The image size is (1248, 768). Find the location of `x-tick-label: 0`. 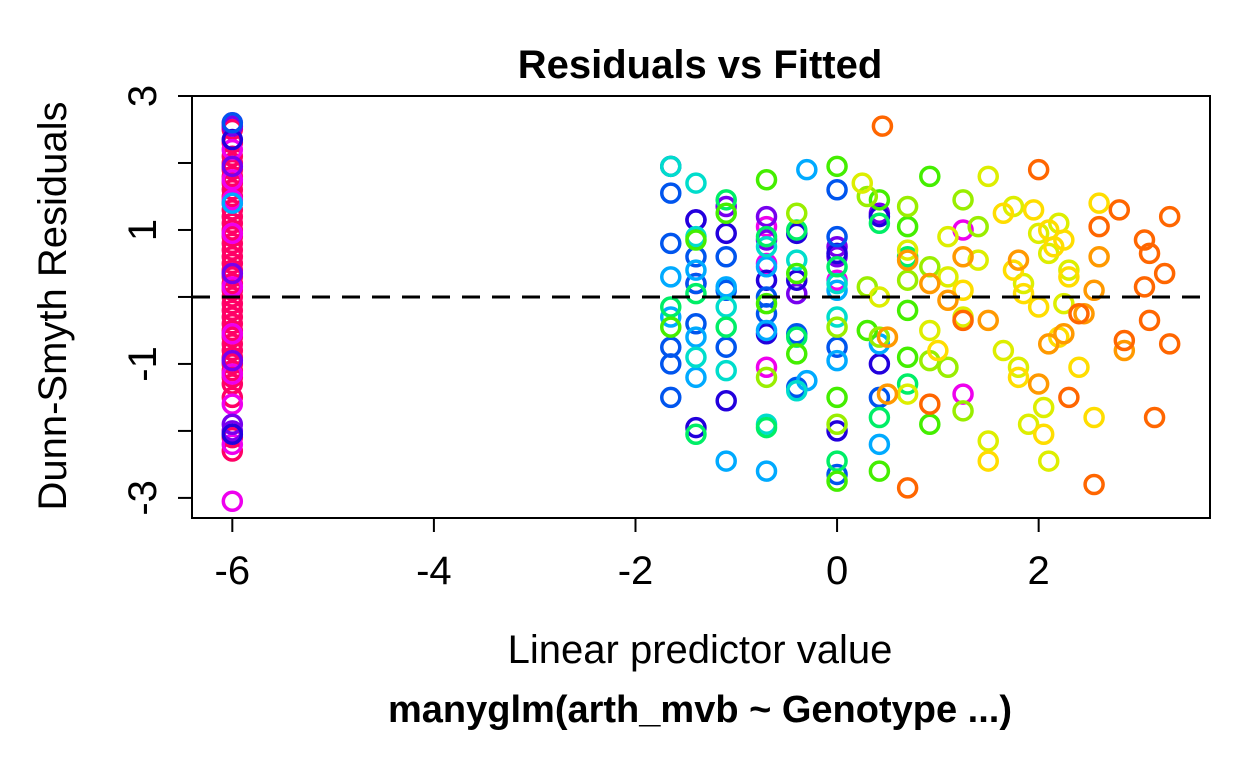

x-tick-label: 0 is located at coordinates (837, 571).